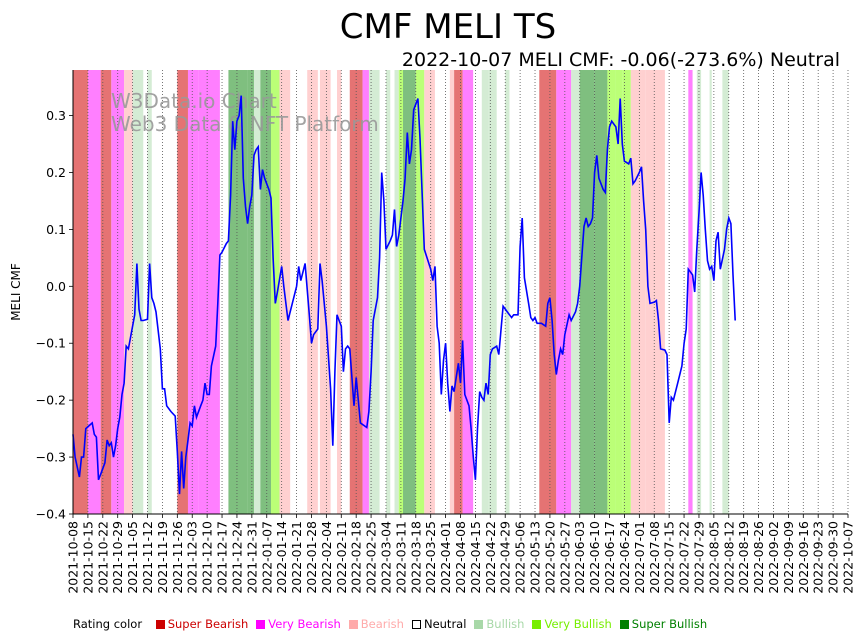 The width and height of the screenshot is (864, 641). Describe the element at coordinates (56, 172) in the screenshot. I see `y-tick-label: 0.2` at that location.